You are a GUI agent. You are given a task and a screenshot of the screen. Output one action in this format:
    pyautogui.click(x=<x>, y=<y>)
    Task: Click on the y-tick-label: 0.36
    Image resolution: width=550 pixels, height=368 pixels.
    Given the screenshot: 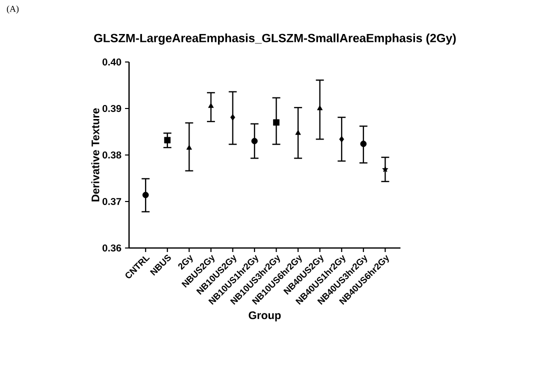 What is the action you would take?
    pyautogui.click(x=112, y=248)
    